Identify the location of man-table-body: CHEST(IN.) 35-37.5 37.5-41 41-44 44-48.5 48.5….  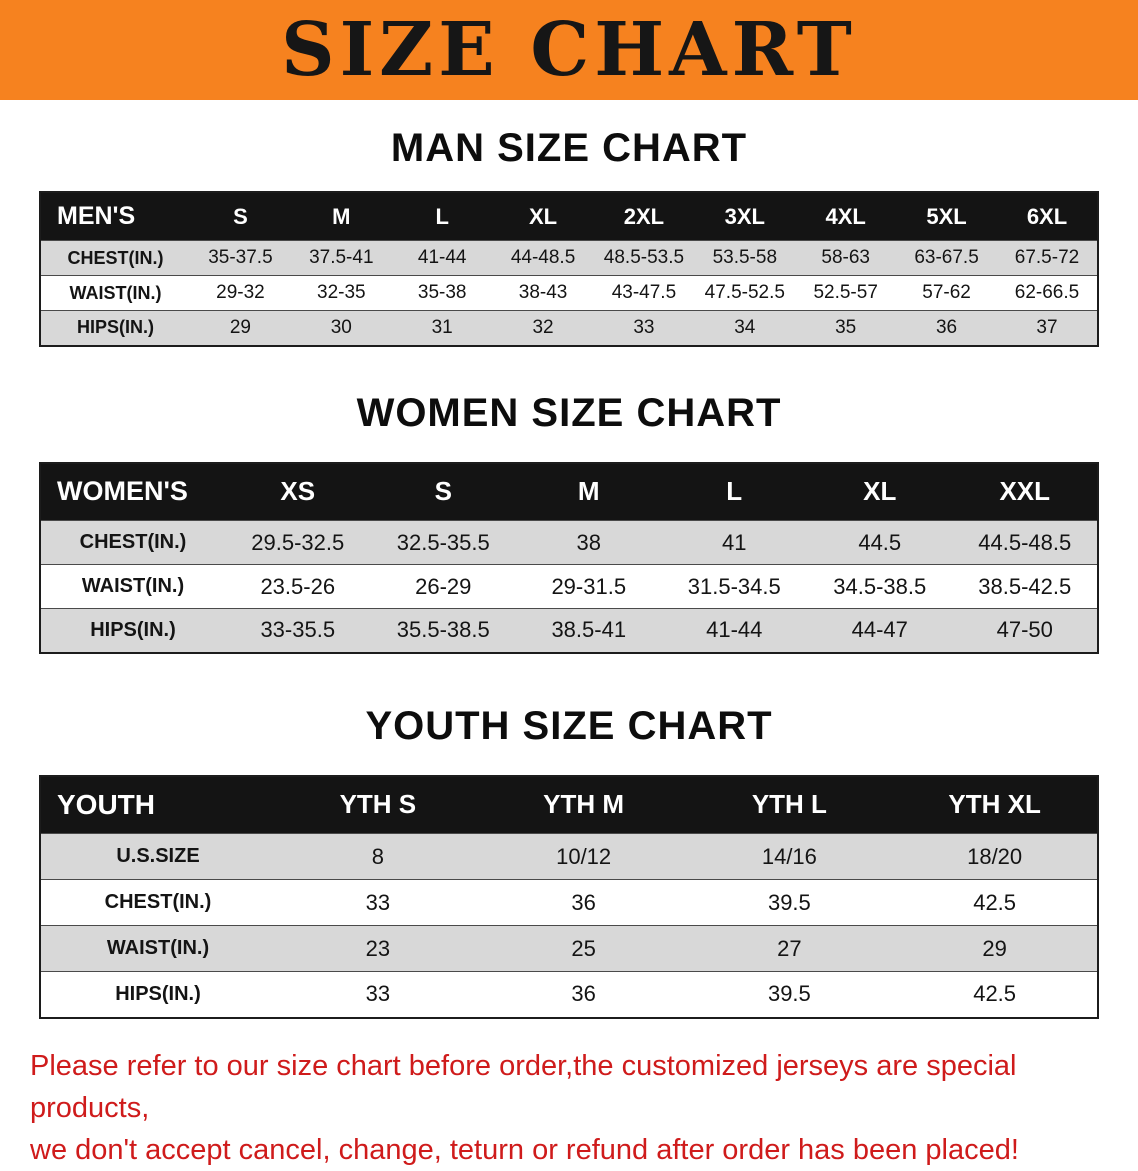
(569, 293).